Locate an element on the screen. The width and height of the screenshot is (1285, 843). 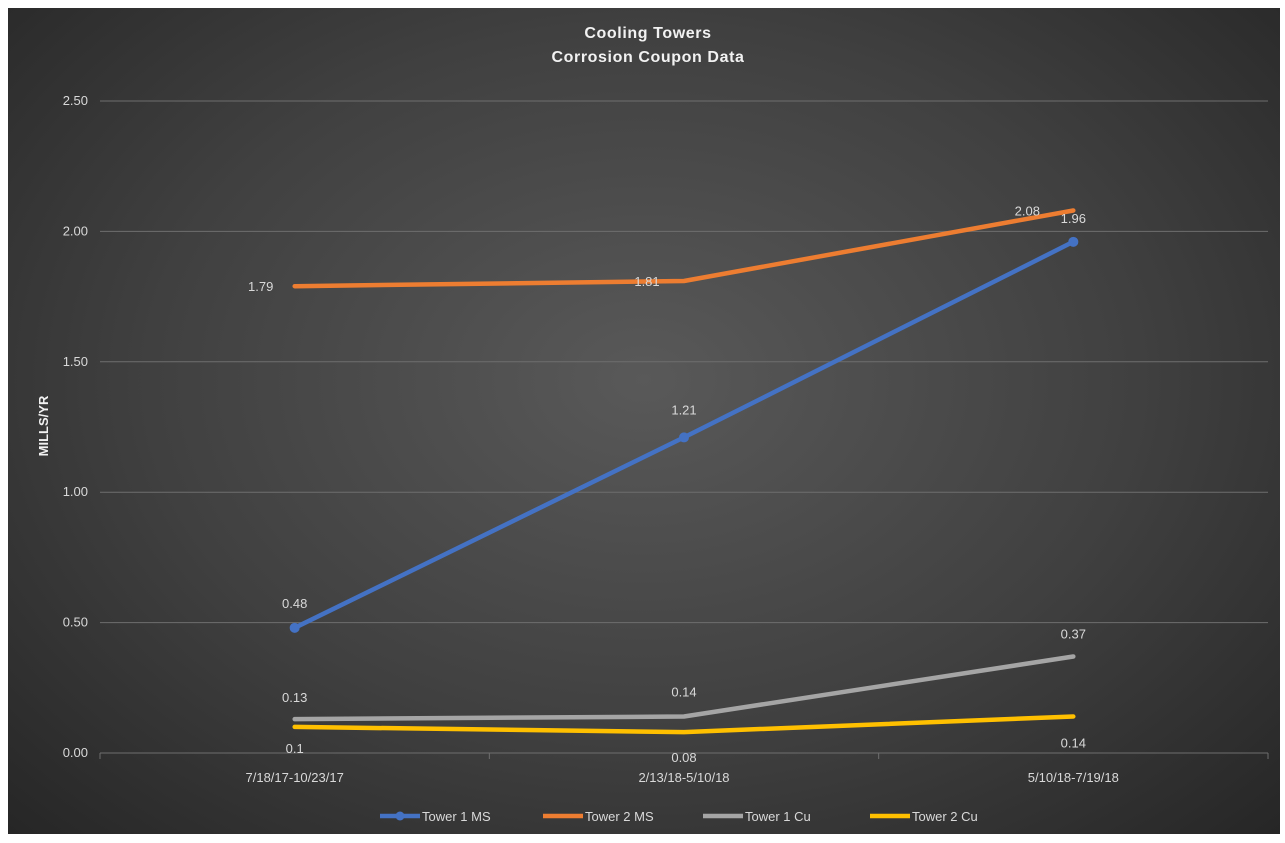
data-label: 2.08 is located at coordinates (1027, 211).